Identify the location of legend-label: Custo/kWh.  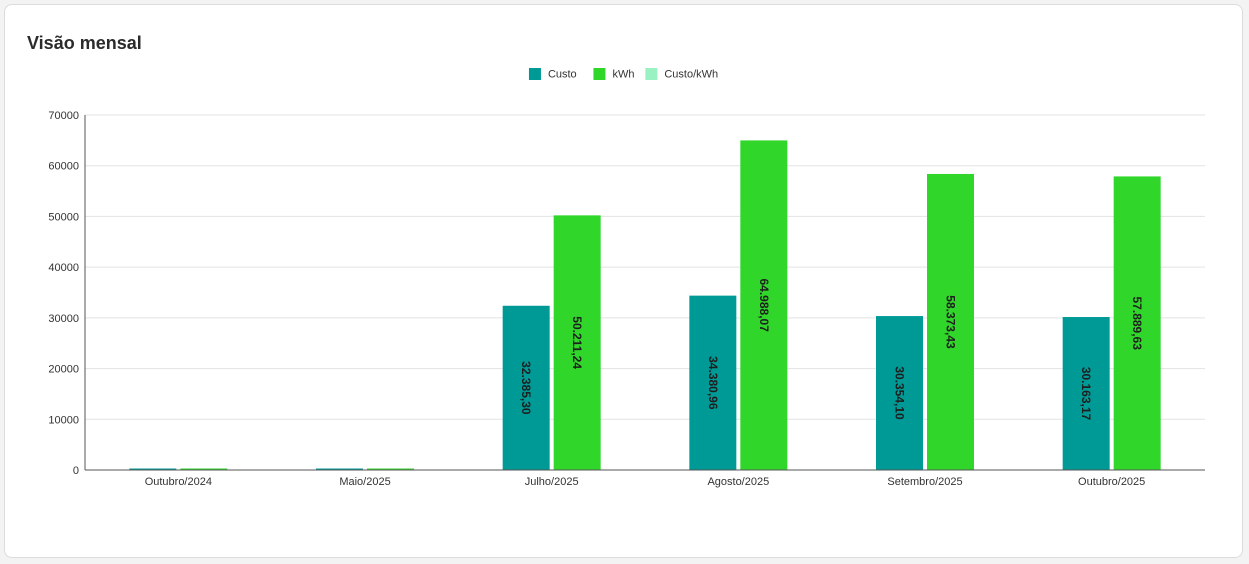
(691, 75).